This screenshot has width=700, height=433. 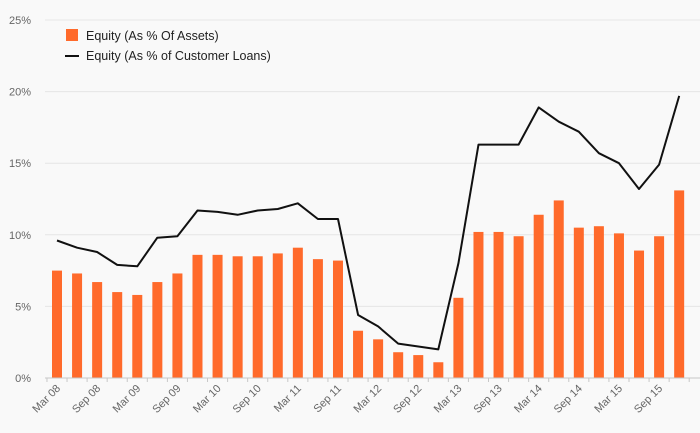 I want to click on x-tick-label: Mar 13, so click(x=448, y=399).